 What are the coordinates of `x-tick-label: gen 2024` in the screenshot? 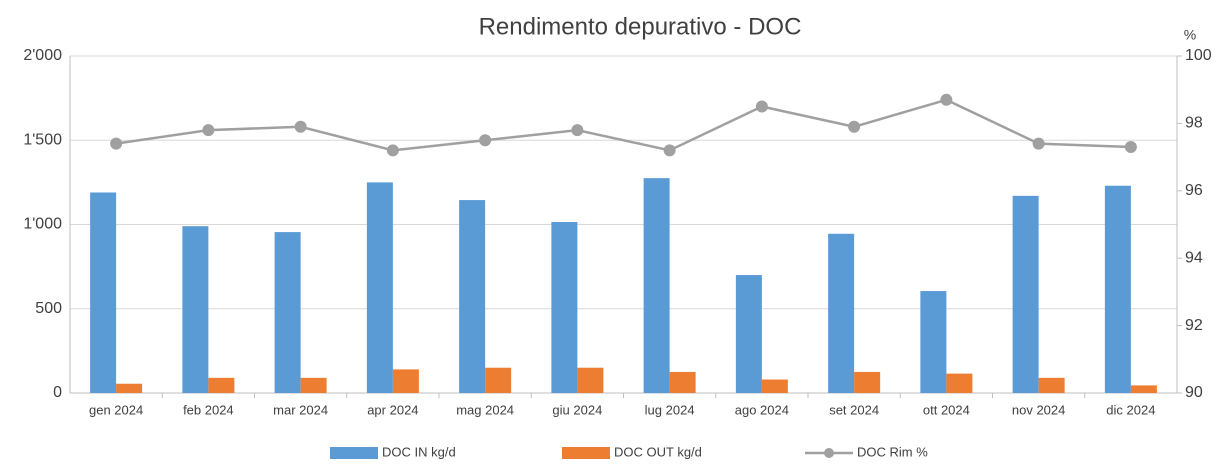 It's located at (116, 409).